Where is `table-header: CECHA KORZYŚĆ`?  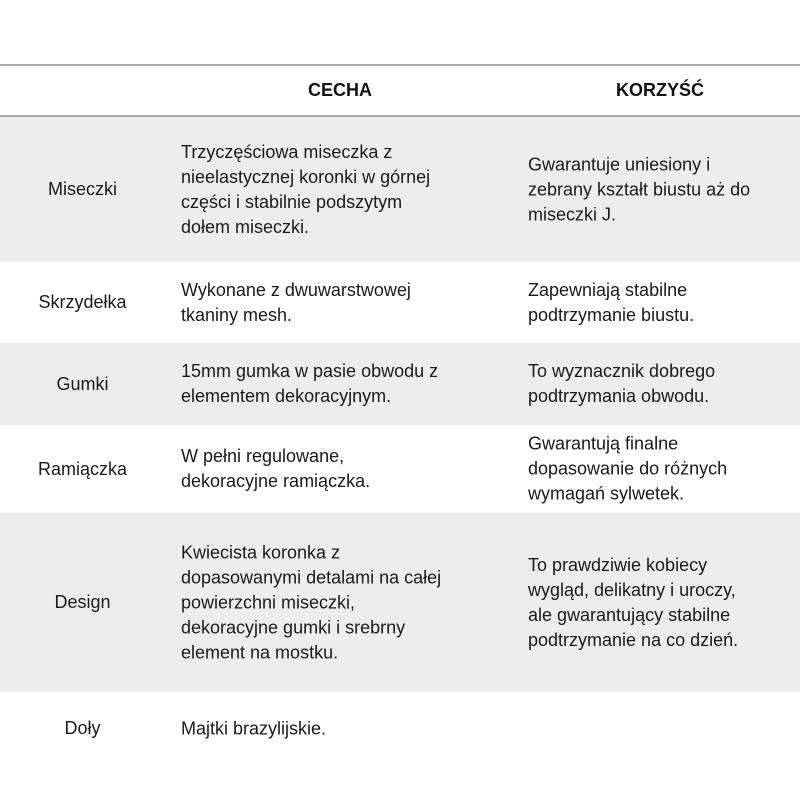
table-header: CECHA KORZYŚĆ is located at coordinates (400, 91).